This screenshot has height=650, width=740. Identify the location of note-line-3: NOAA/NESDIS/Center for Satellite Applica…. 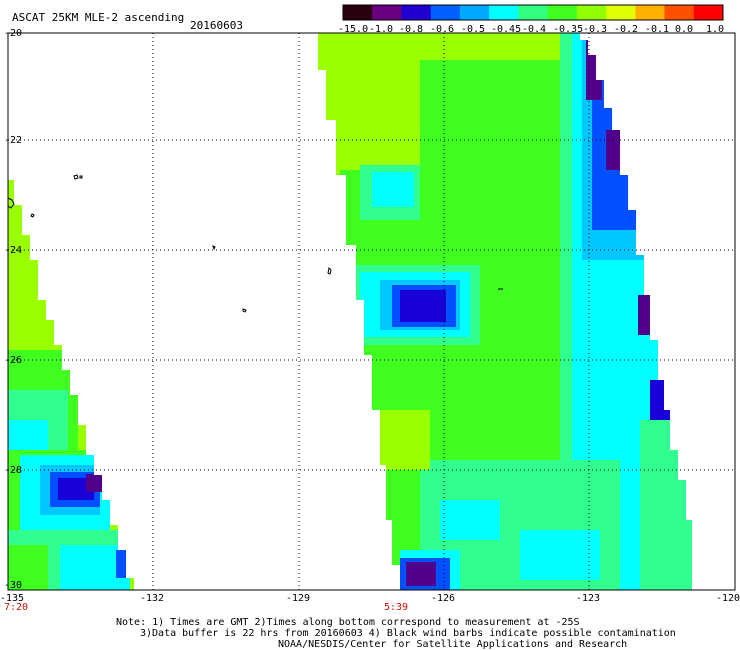
(453, 644).